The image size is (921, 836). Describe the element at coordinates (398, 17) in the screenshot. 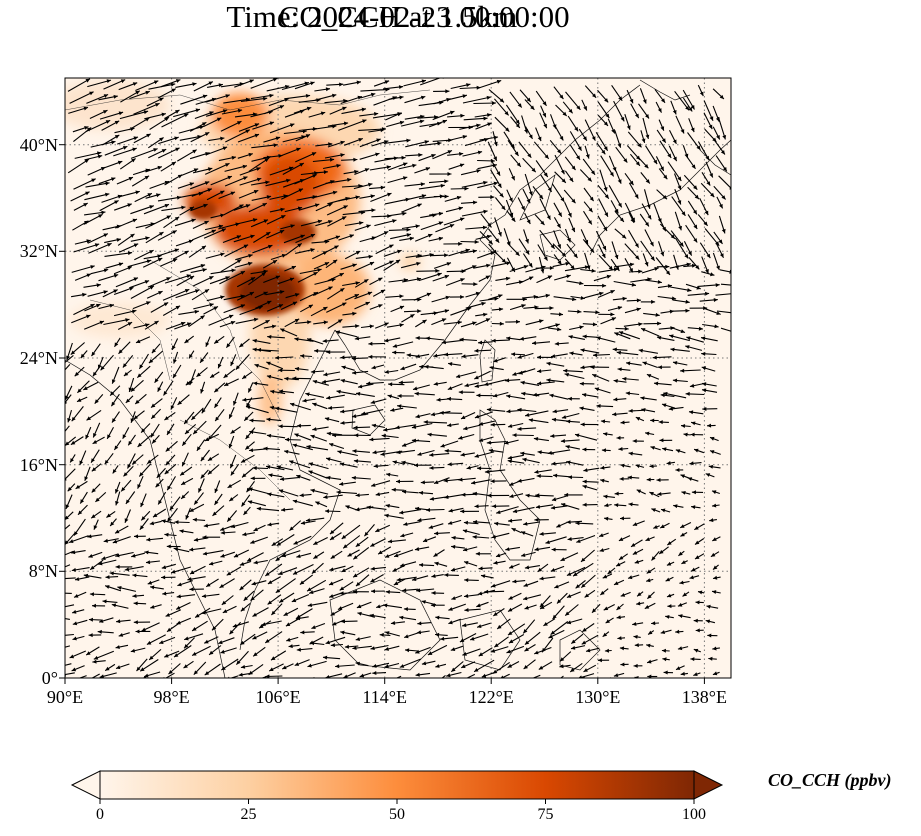

I see `title-line-2: Time: 2024-02-23 00:00:00` at that location.